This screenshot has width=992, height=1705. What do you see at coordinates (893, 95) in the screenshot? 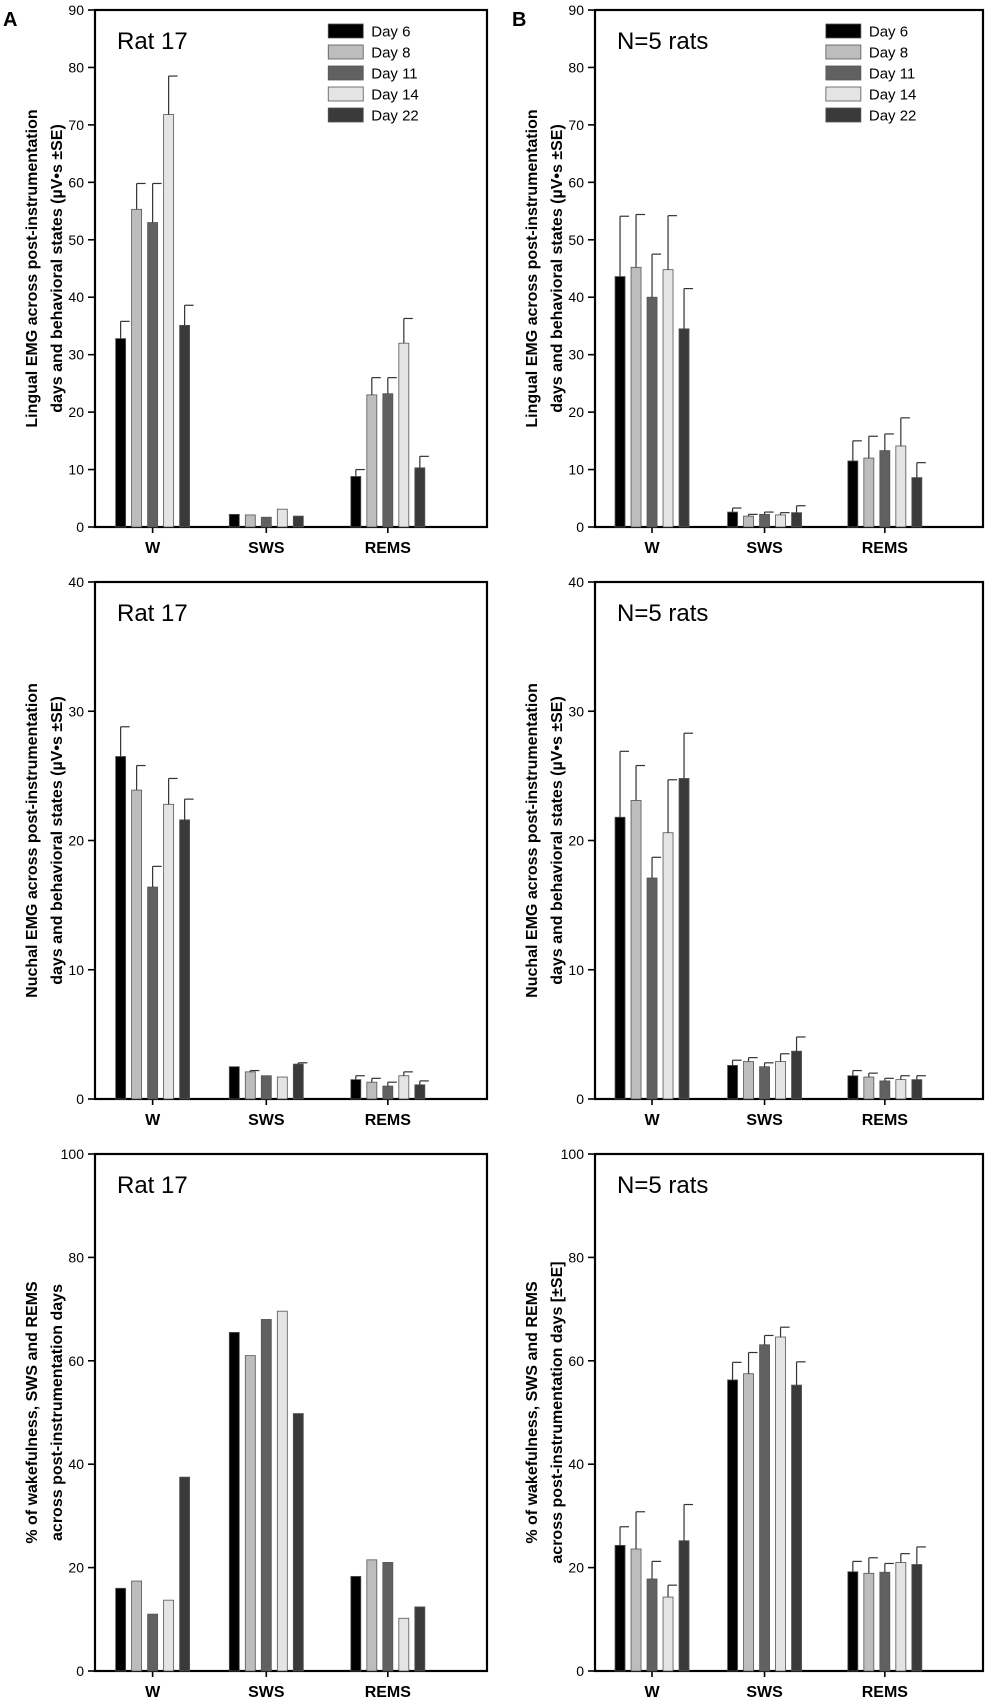
I see `legend-label: Day 14` at bounding box center [893, 95].